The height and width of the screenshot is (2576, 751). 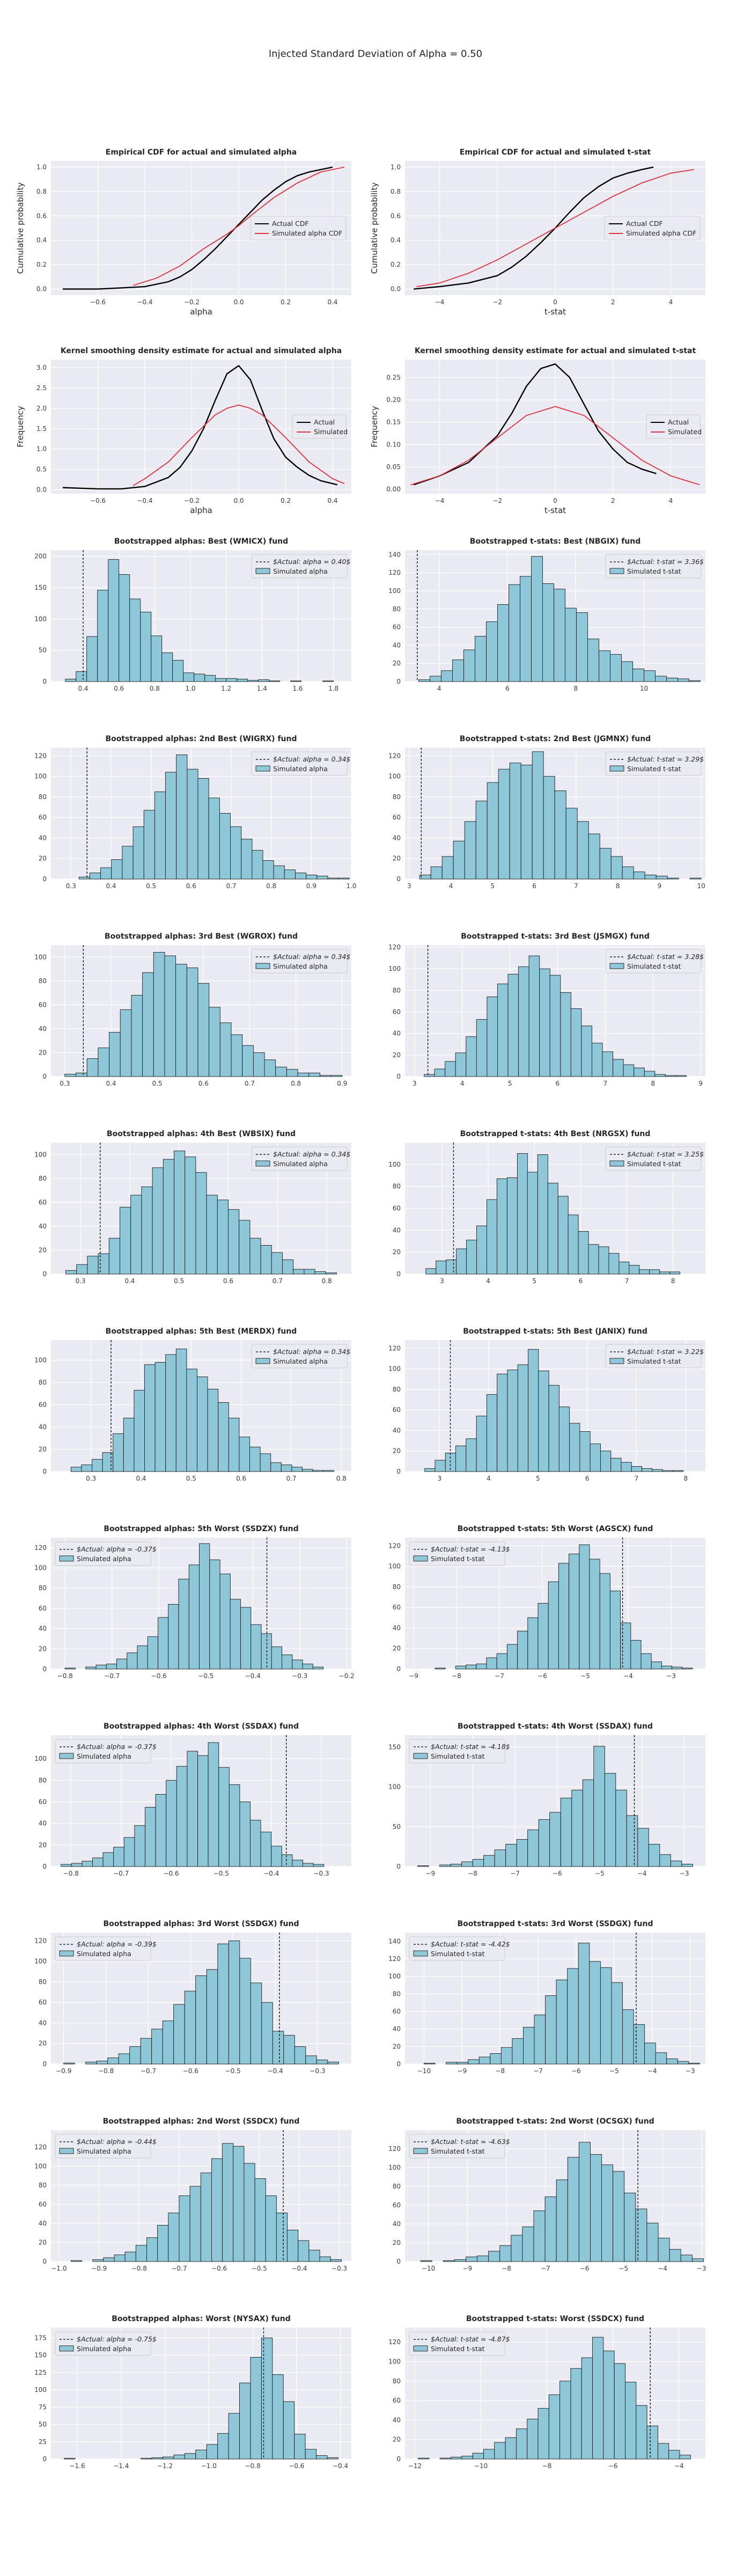 I want to click on x-tick-label: 0.8, so click(x=271, y=886).